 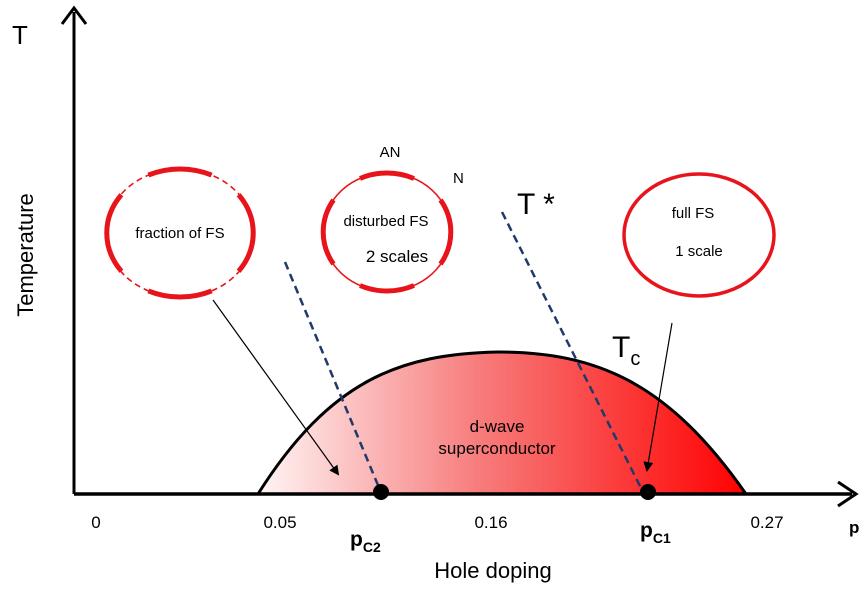 What do you see at coordinates (848, 494) in the screenshot?
I see `x-axis-arrowhead` at bounding box center [848, 494].